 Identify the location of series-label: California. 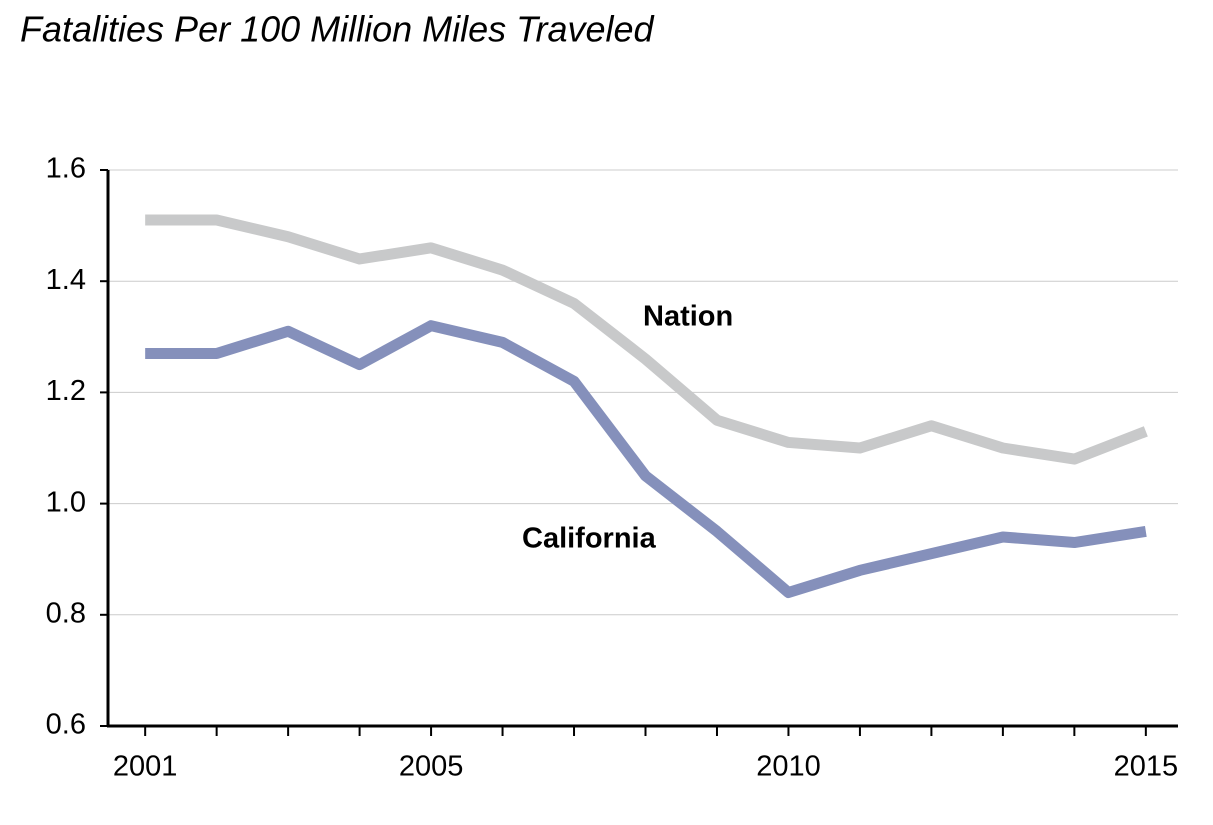
(589, 539).